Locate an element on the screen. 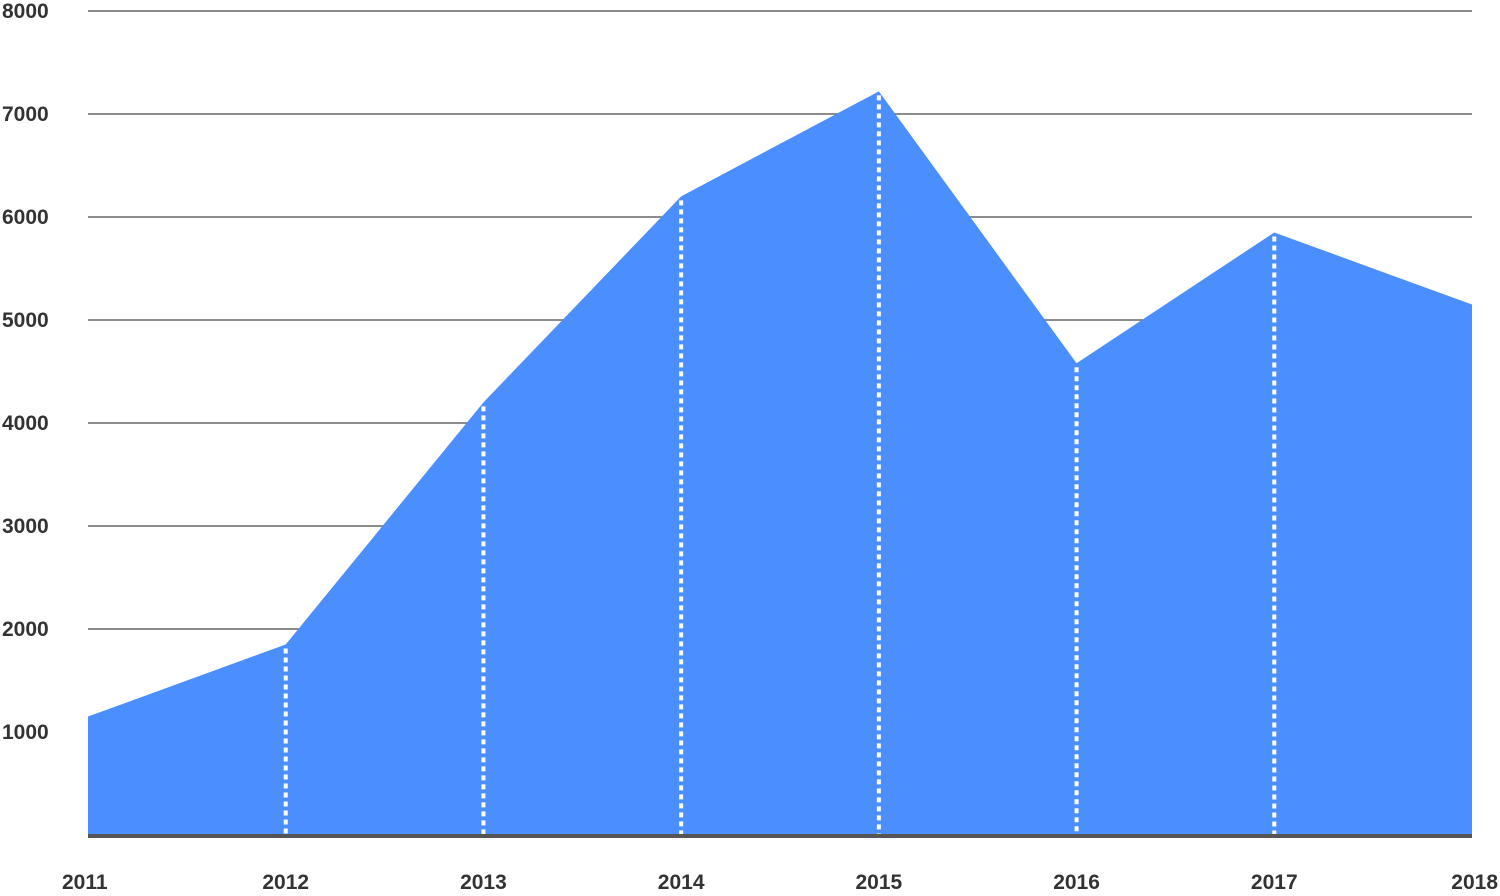 The image size is (1500, 896). x-tick-label-2013: 2013 is located at coordinates (483, 882).